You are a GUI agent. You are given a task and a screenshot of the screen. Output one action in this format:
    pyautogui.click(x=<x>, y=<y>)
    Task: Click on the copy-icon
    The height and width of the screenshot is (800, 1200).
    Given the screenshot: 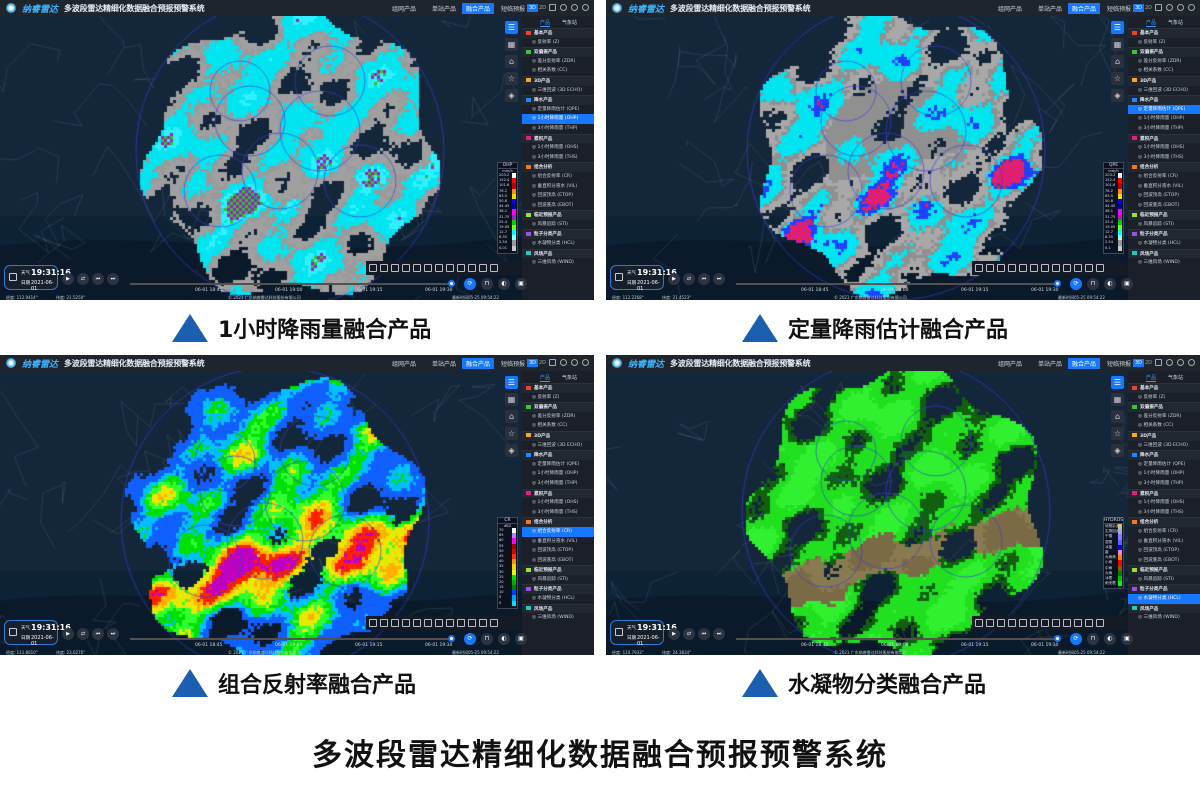 What is the action you would take?
    pyautogui.click(x=1056, y=623)
    